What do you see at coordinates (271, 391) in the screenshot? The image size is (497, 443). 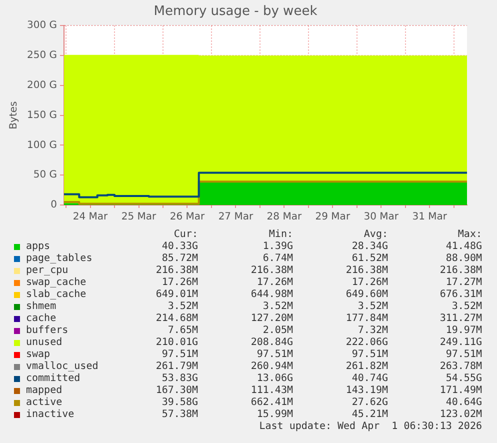 I see `text: 111.43M` at bounding box center [271, 391].